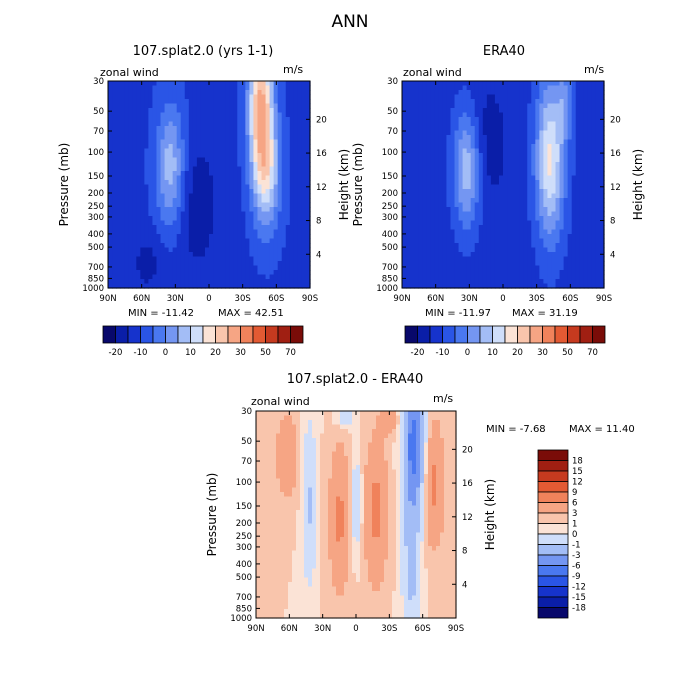  I want to click on colorbar-tick-label: 70, so click(592, 353).